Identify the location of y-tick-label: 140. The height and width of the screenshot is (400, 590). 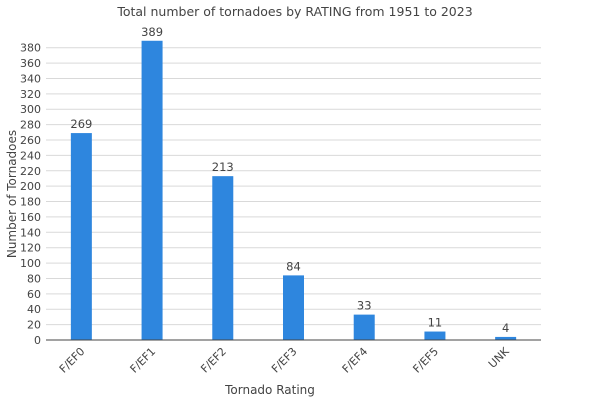
(30, 232).